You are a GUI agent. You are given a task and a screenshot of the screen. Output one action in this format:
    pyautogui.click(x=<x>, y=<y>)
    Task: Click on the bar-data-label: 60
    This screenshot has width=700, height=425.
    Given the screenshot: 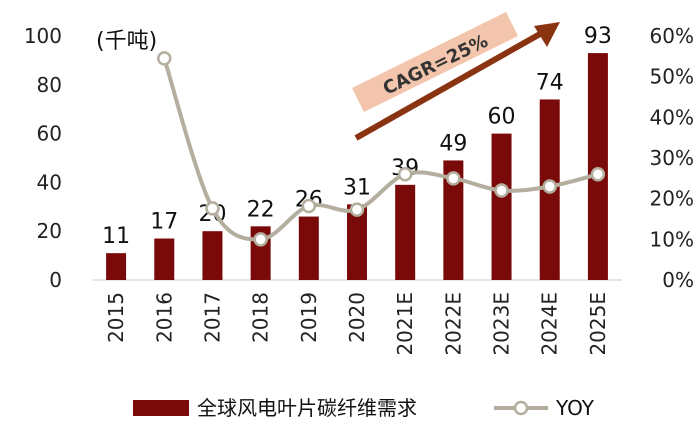 What is the action you would take?
    pyautogui.click(x=502, y=117)
    